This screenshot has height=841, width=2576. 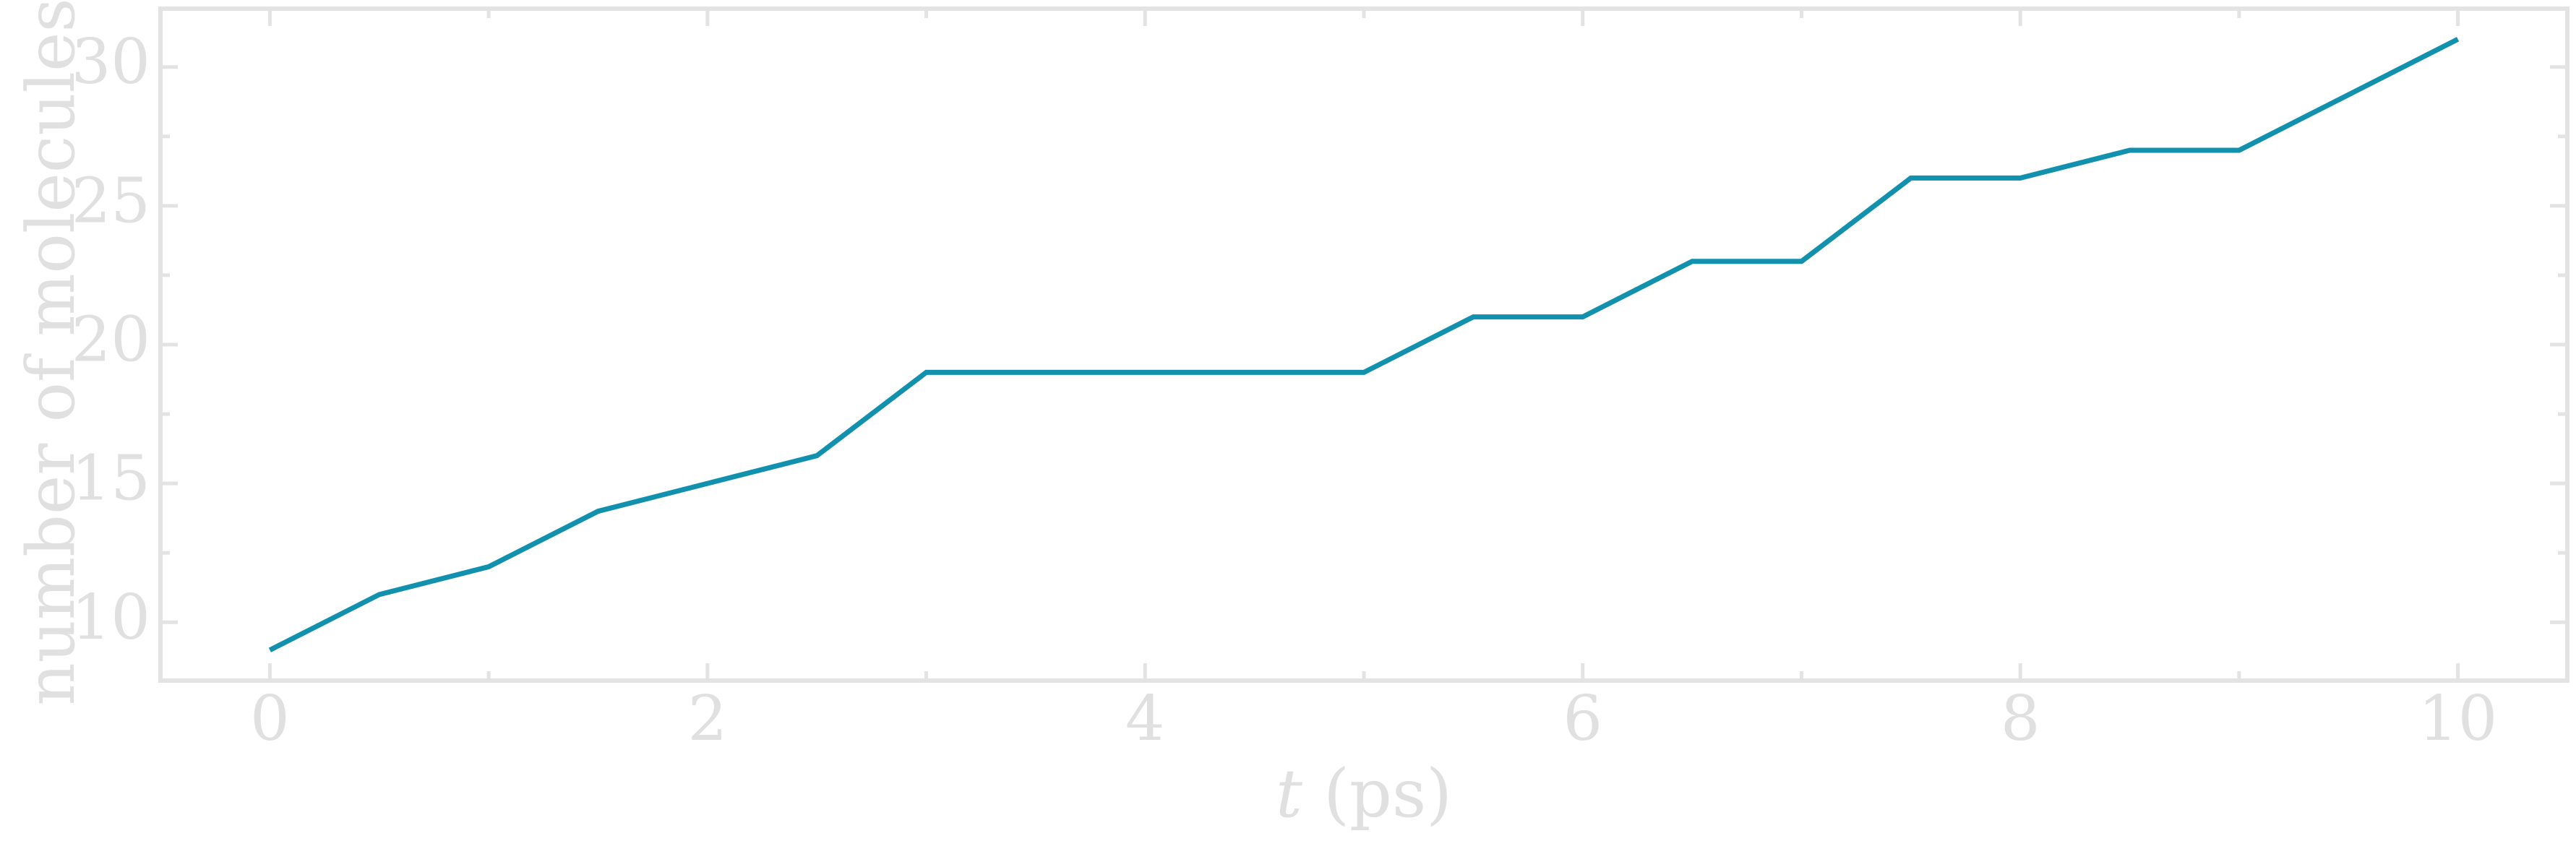 I want to click on y-tick-label: 10, so click(x=111, y=618).